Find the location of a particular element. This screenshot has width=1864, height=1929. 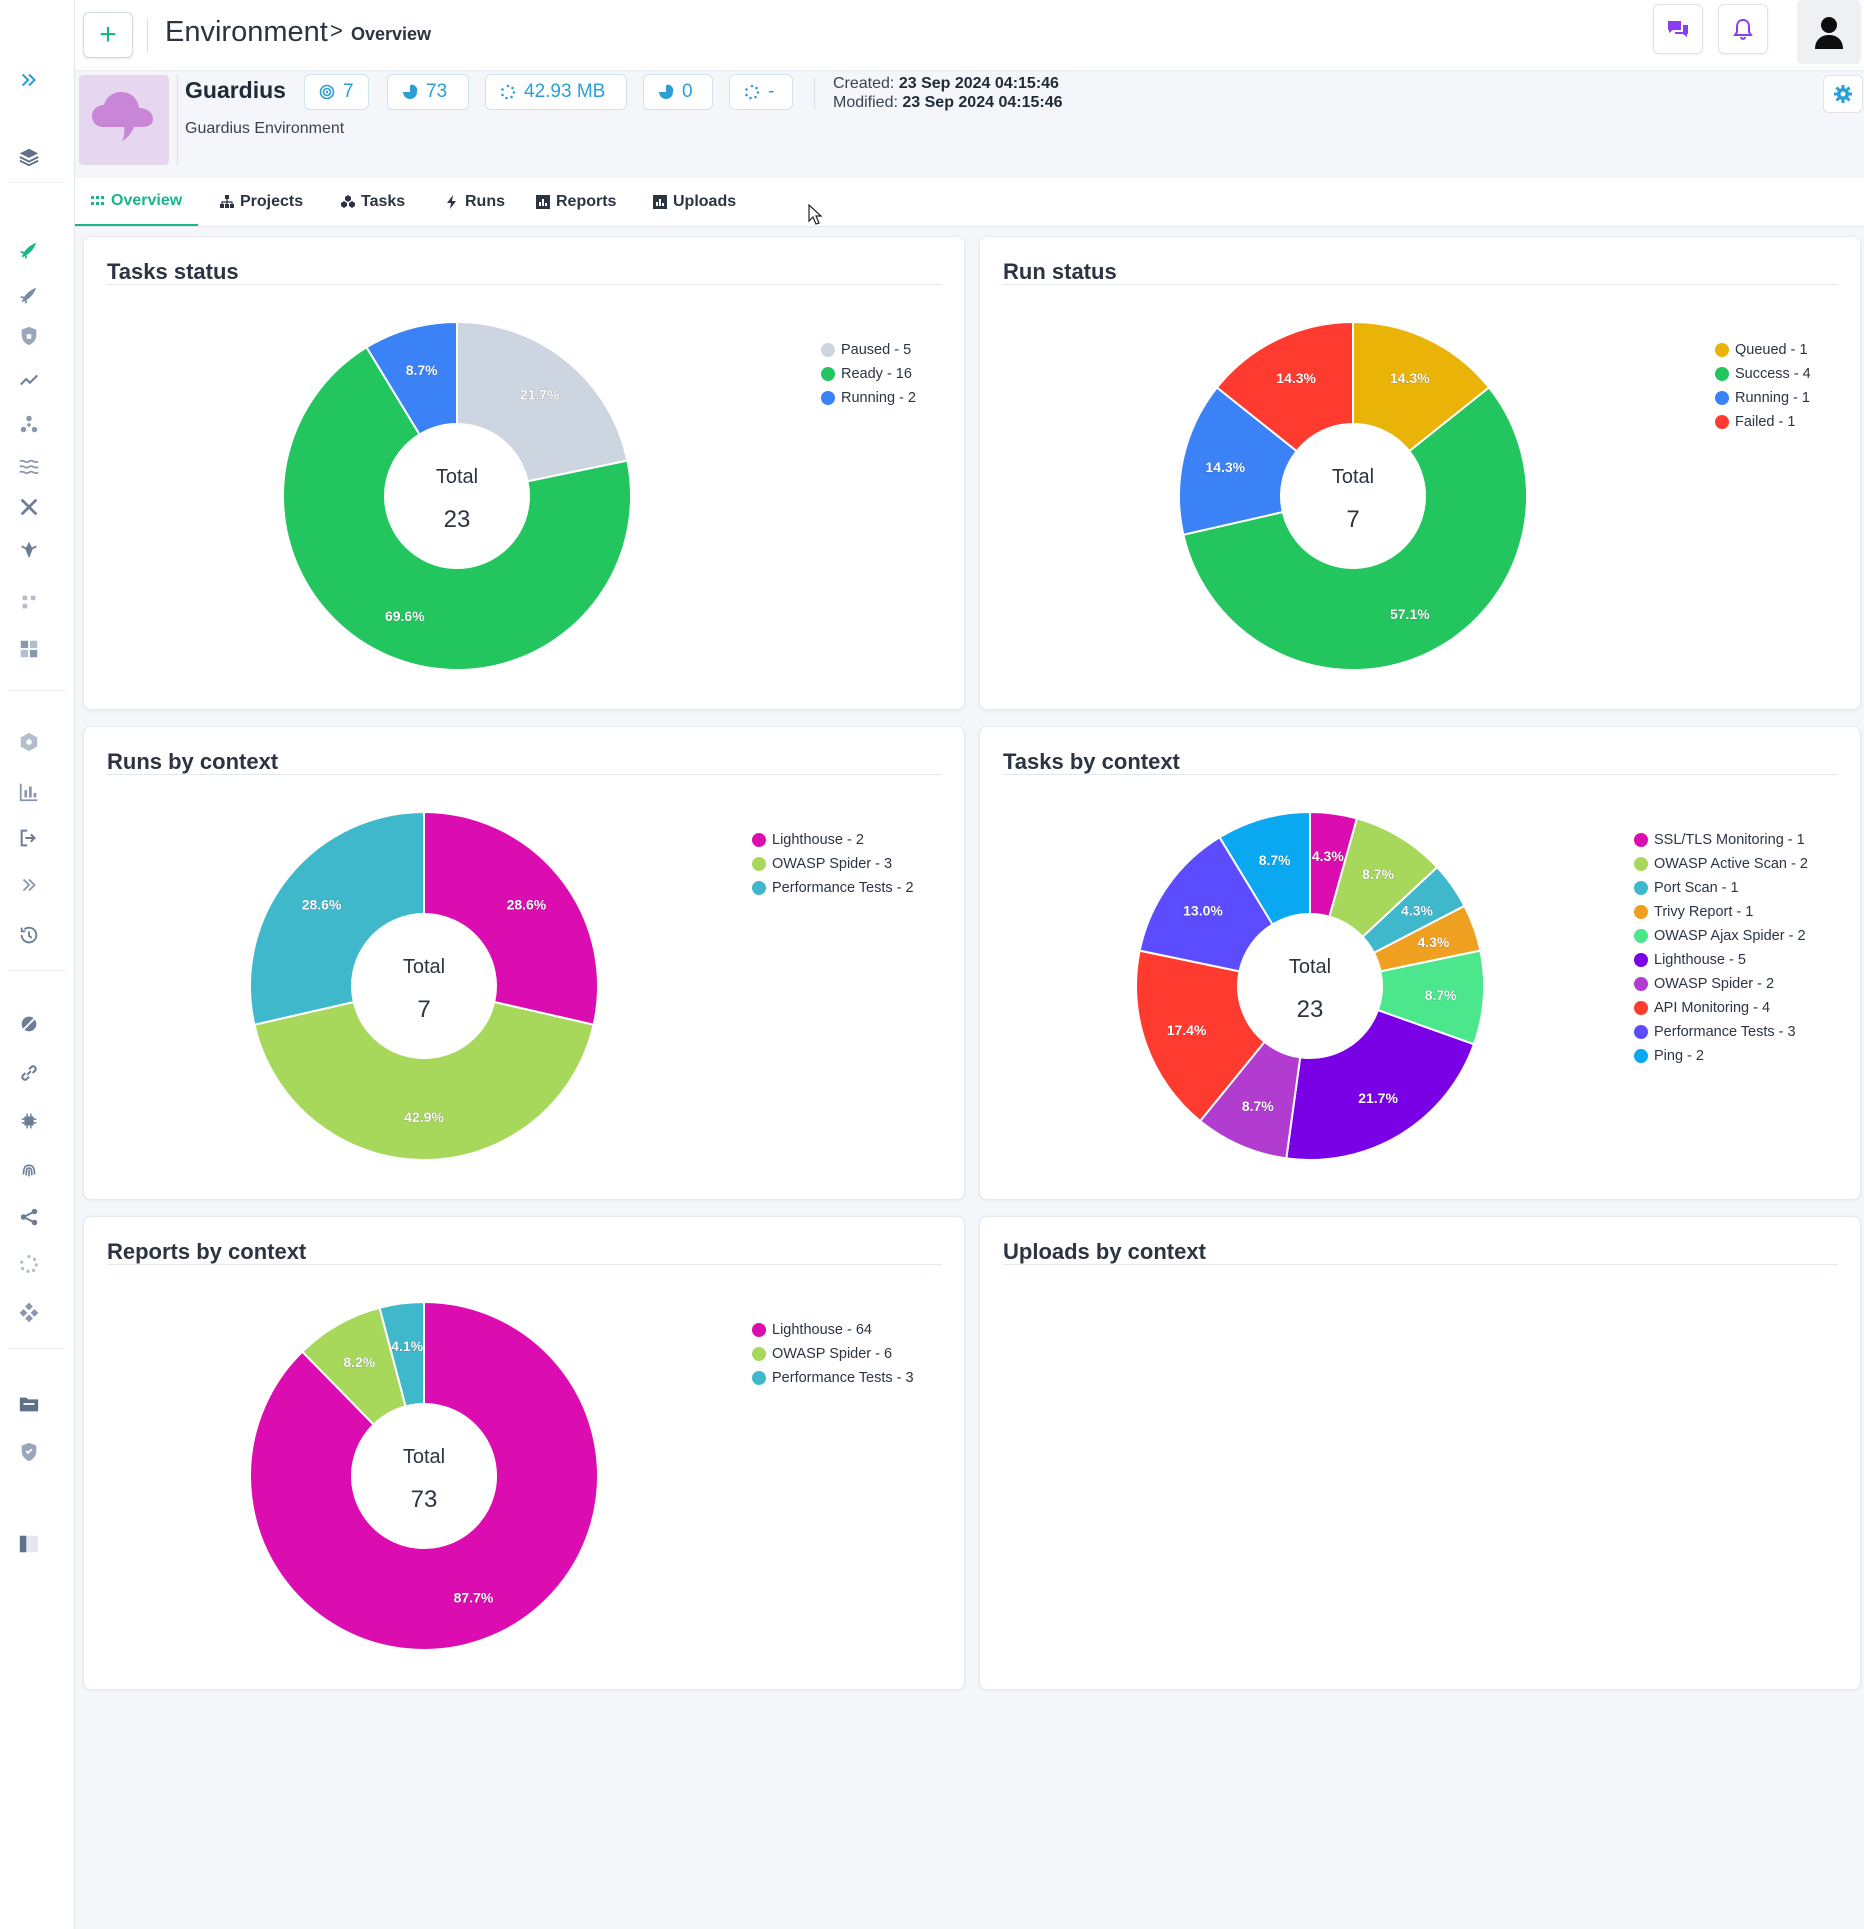

tab-tasks: Tasks is located at coordinates (373, 202).